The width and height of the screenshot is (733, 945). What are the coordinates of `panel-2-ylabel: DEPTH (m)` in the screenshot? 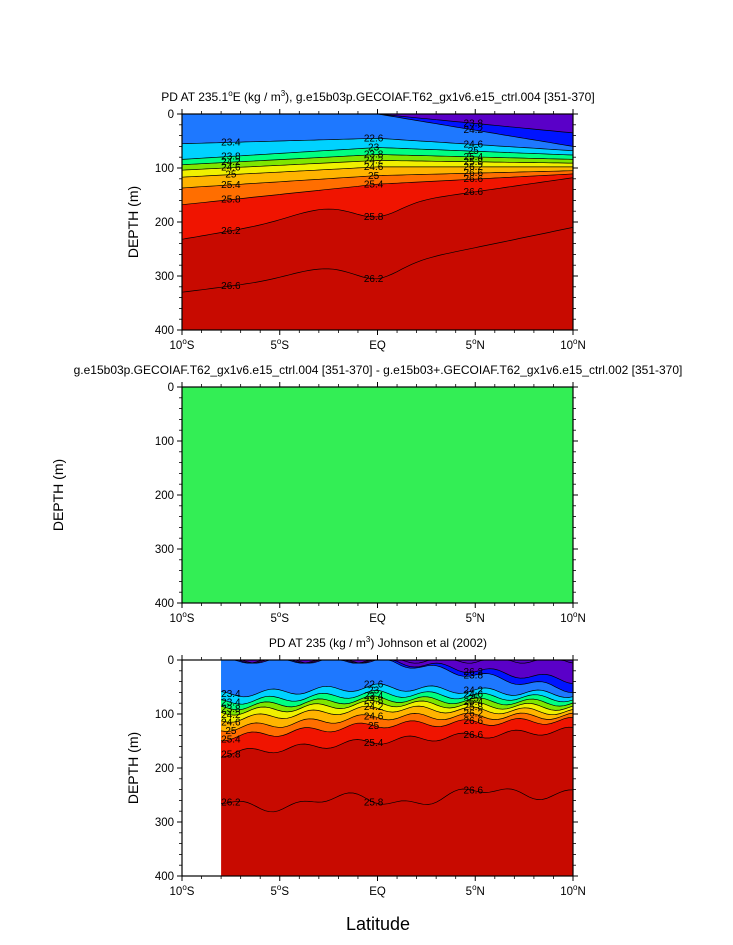 It's located at (58, 495).